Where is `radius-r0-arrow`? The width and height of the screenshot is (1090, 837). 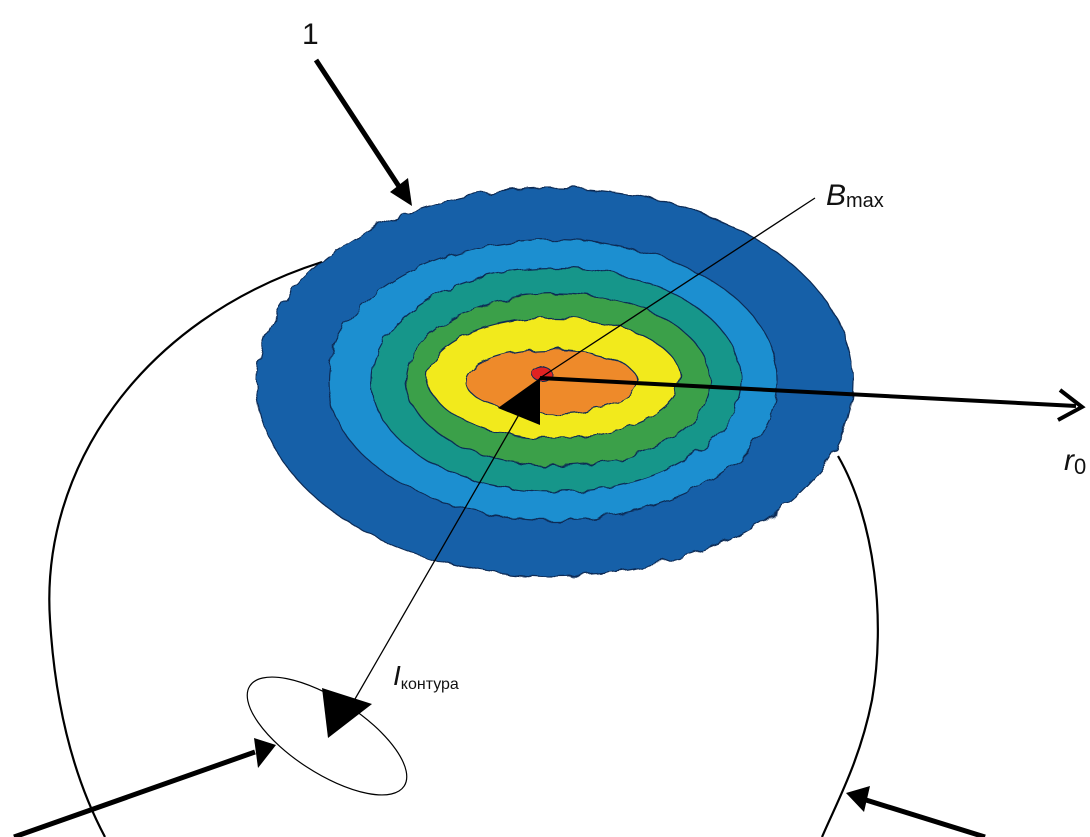 radius-r0-arrow is located at coordinates (812, 399).